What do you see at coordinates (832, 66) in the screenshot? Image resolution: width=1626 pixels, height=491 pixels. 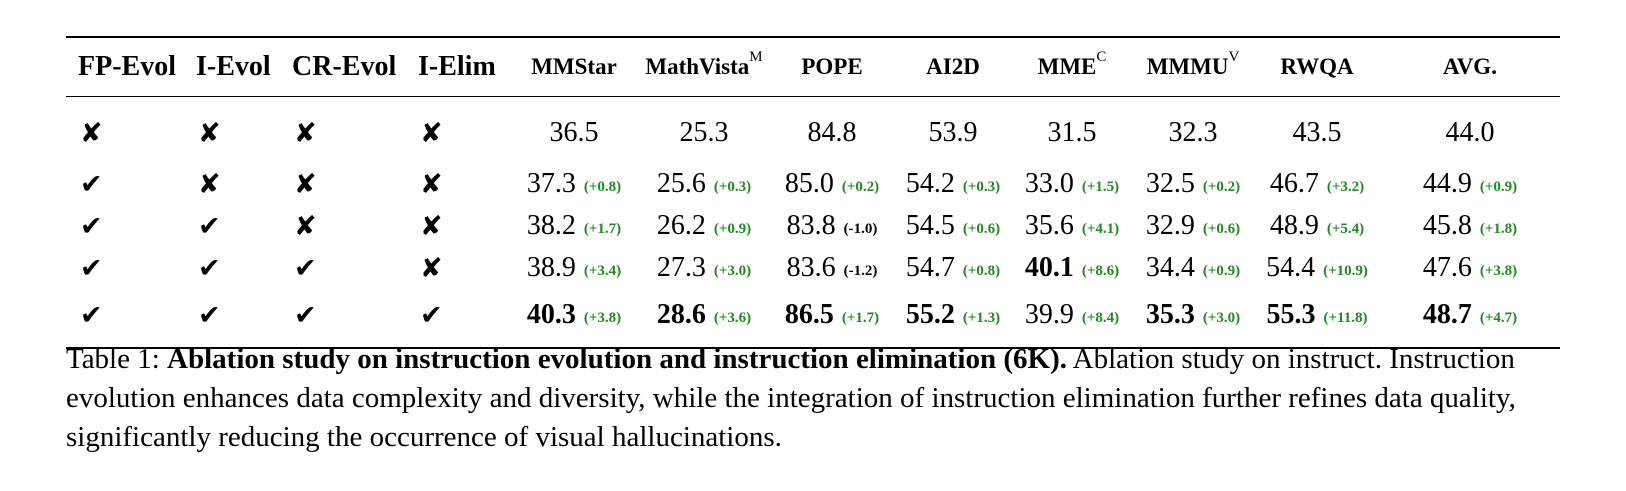 I see `column-header-label: POPE` at bounding box center [832, 66].